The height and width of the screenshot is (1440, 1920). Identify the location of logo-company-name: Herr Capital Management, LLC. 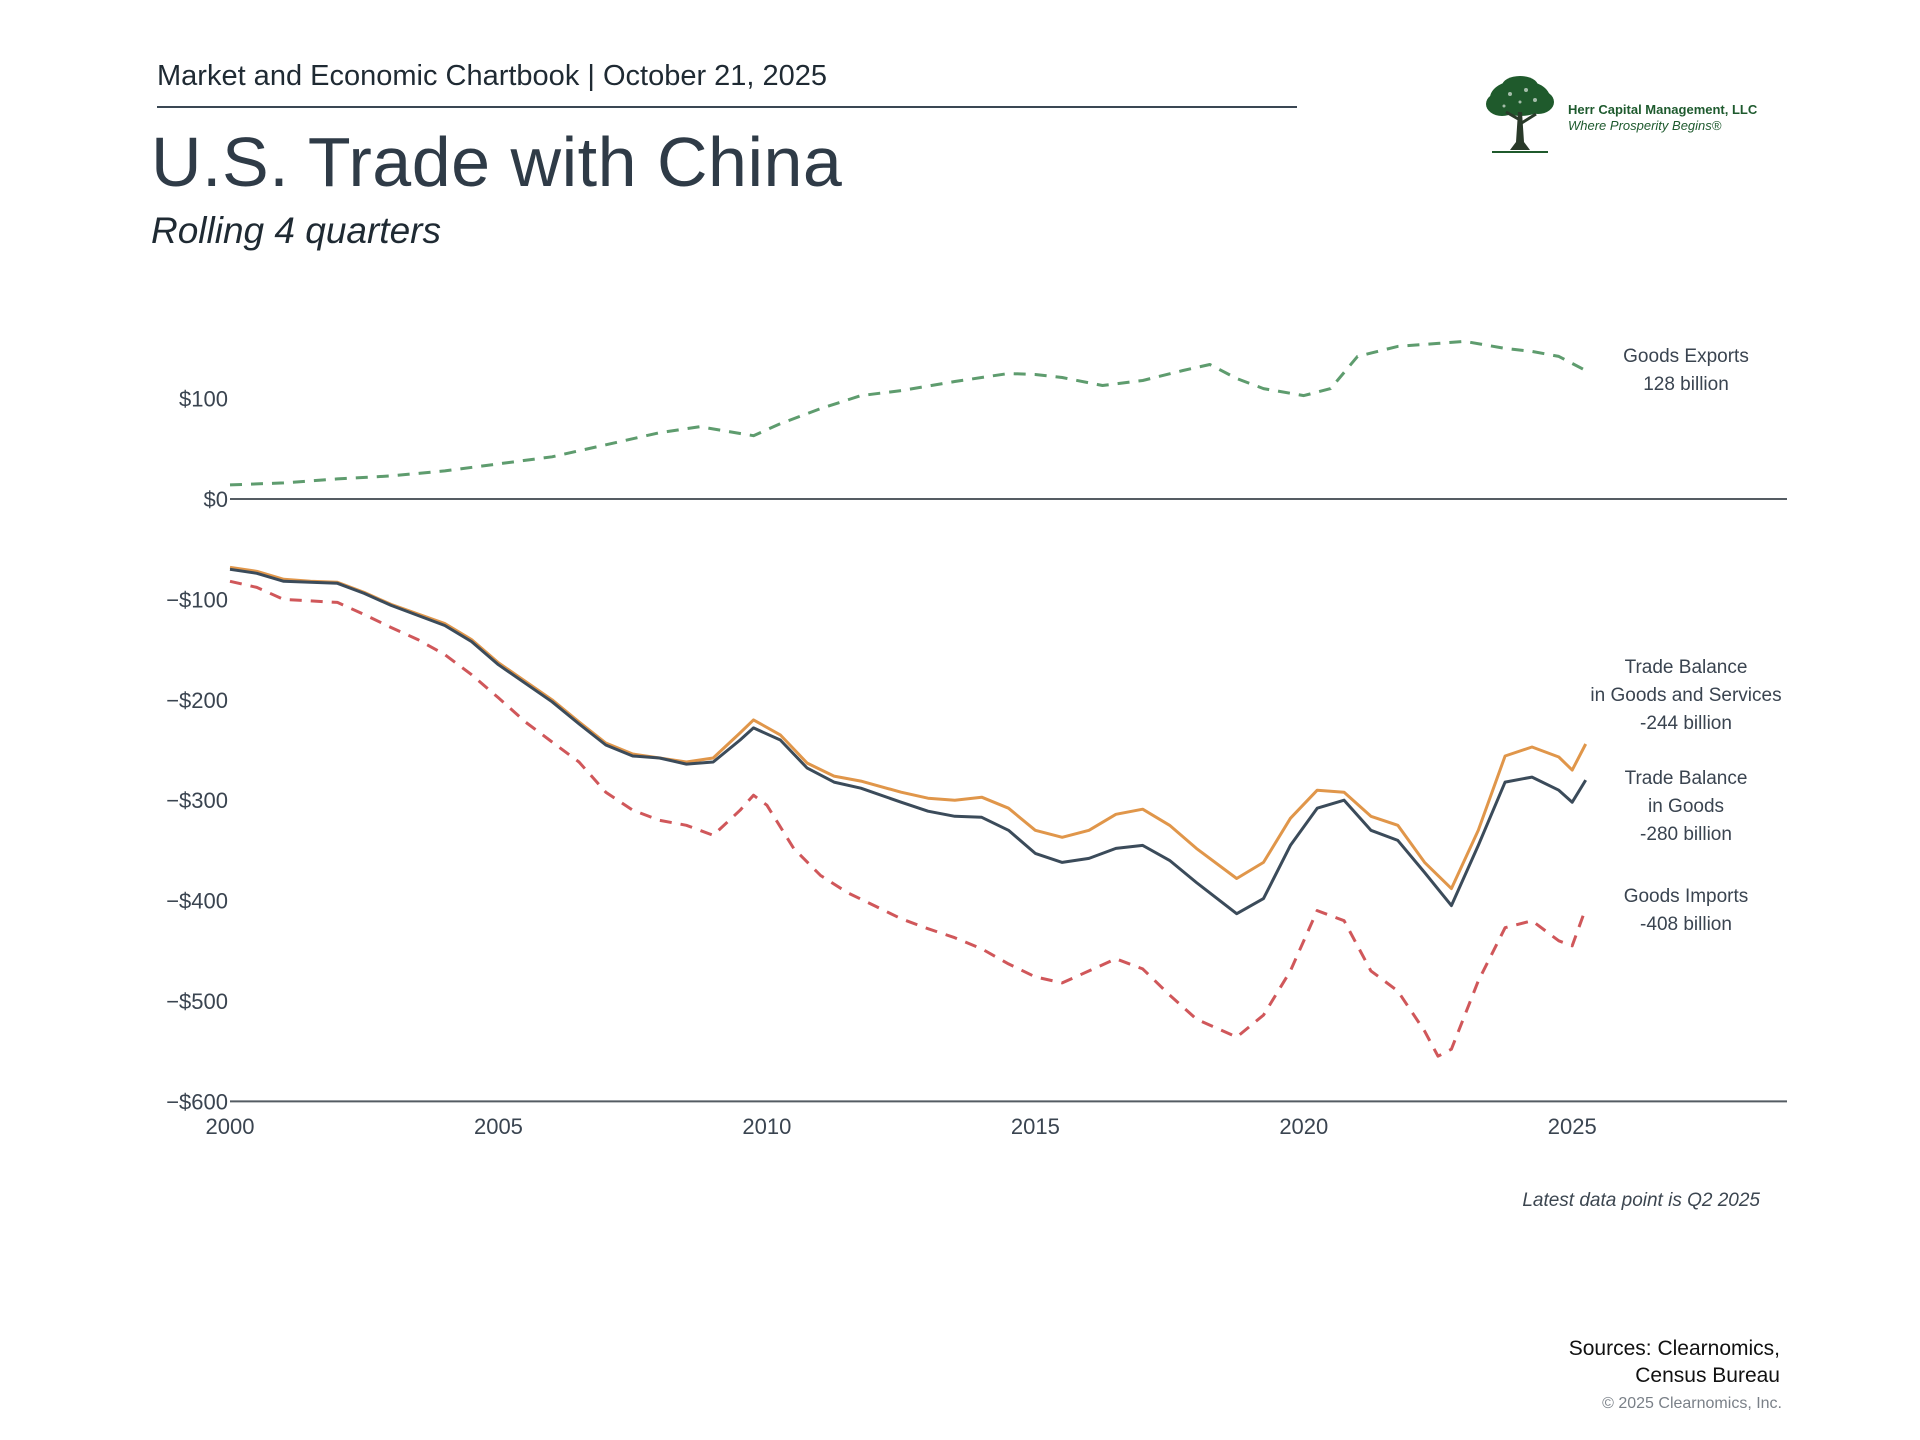
(1663, 109).